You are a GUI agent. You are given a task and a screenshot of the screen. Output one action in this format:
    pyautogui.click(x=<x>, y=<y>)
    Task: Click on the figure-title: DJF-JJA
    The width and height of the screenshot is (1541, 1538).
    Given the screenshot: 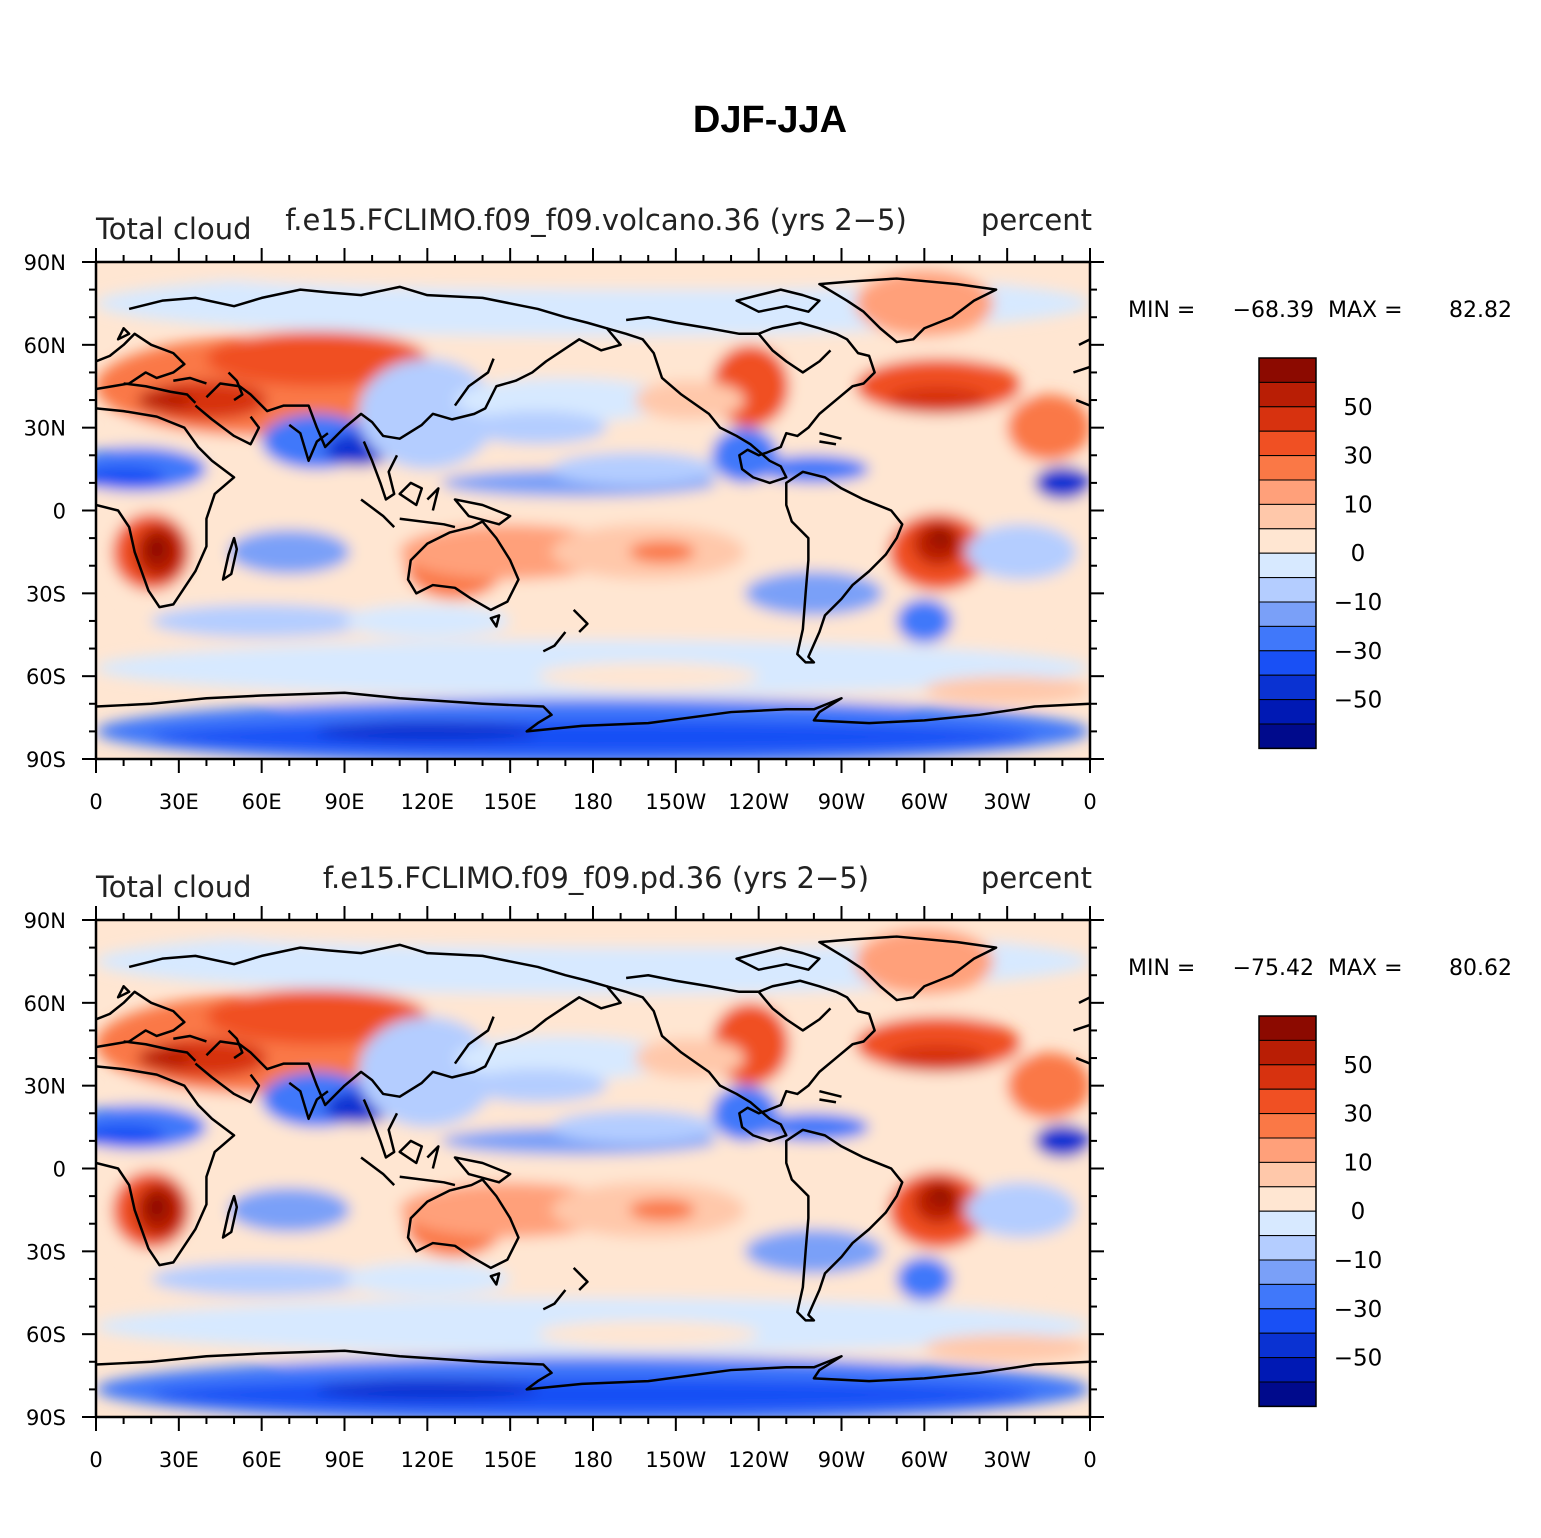 What is the action you would take?
    pyautogui.click(x=770, y=120)
    